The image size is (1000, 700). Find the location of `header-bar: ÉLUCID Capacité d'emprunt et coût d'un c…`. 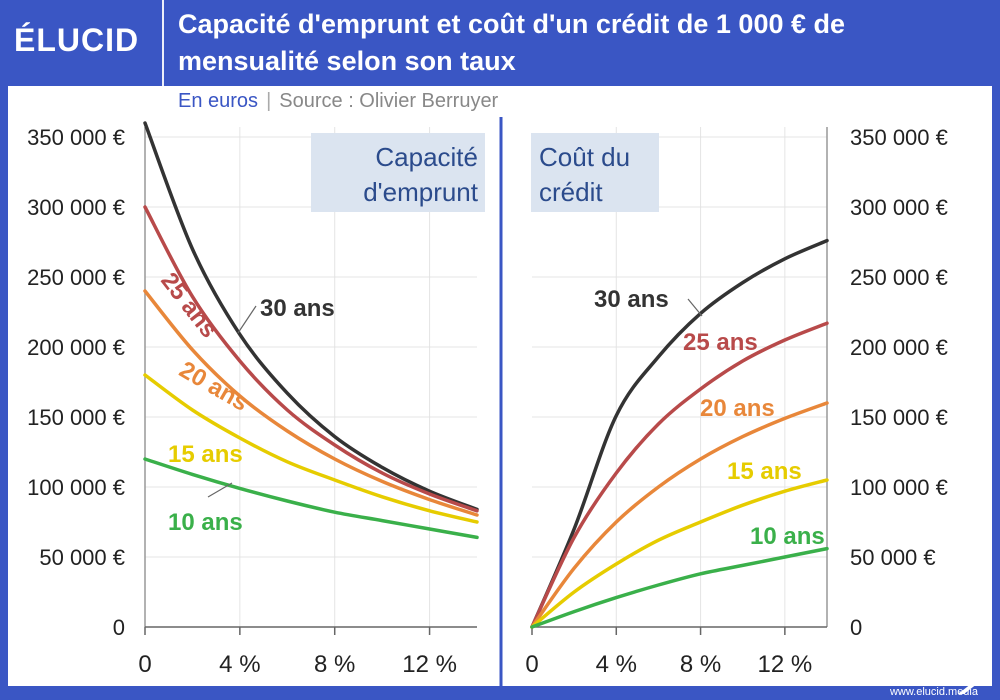

header-bar: ÉLUCID Capacité d'emprunt et coût d'un c… is located at coordinates (500, 43).